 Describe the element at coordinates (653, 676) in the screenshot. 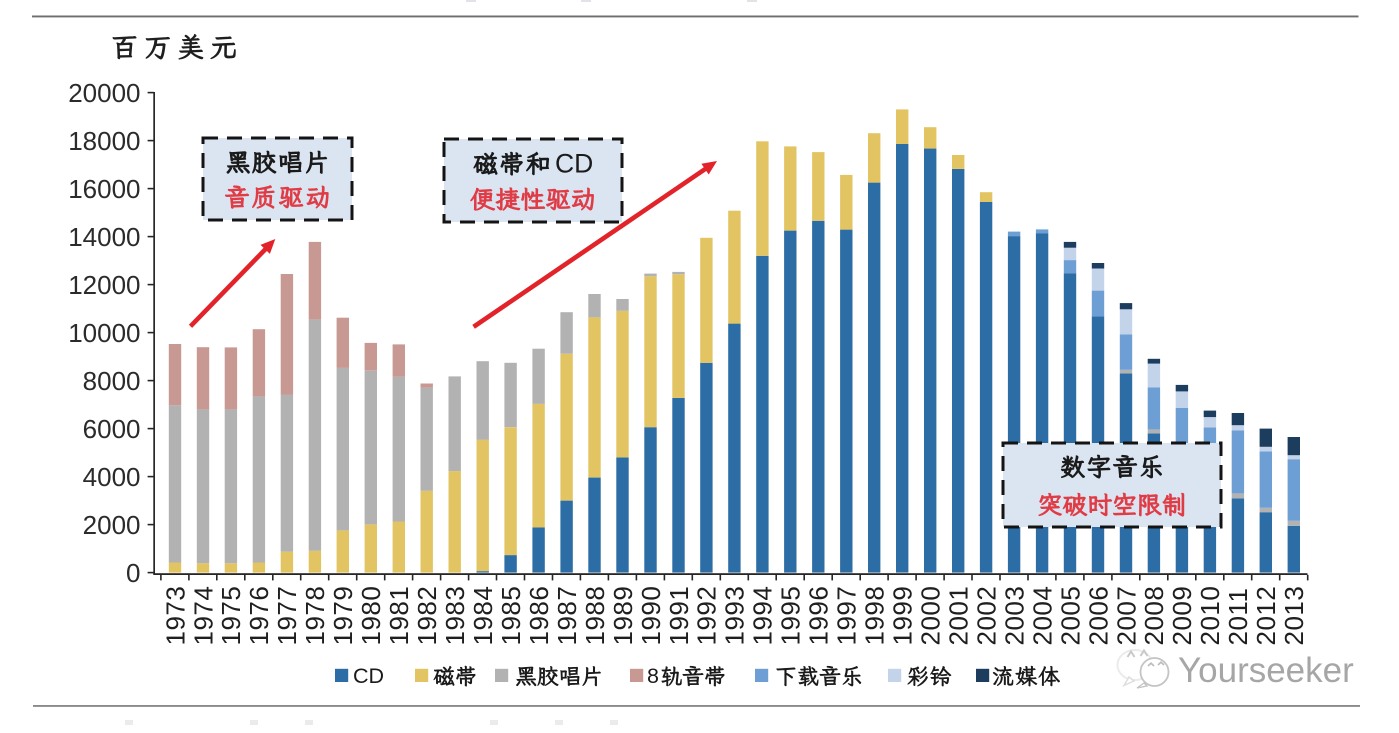

I see `svg-text: 8` at that location.